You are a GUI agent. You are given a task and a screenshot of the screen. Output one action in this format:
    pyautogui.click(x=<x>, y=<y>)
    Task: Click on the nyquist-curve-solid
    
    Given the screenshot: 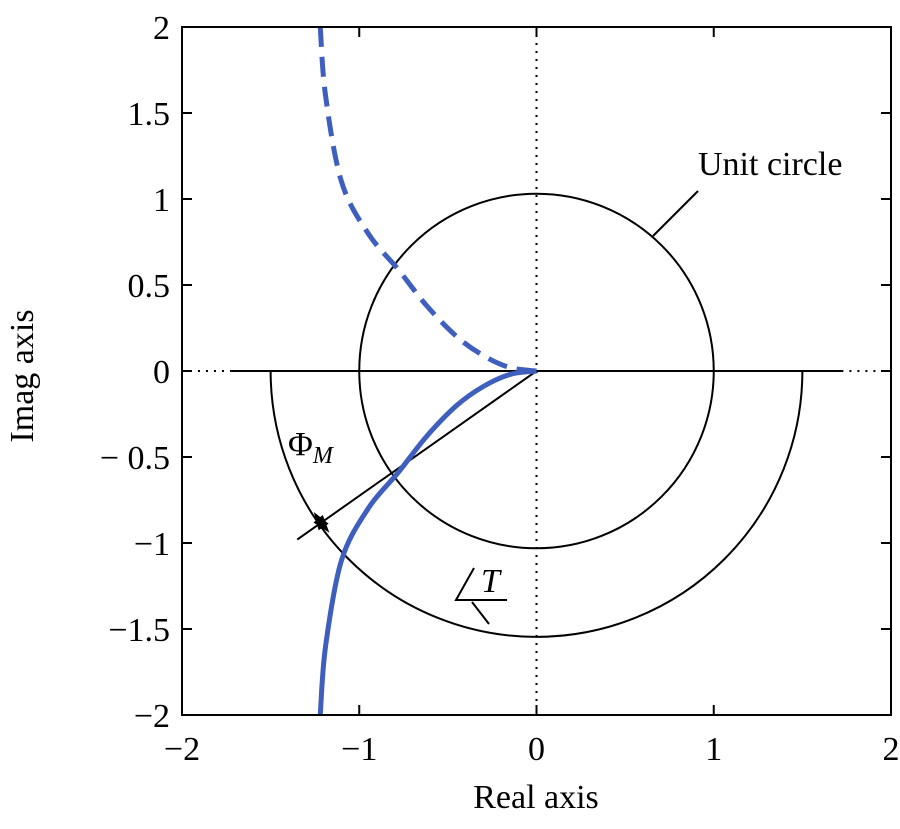 What is the action you would take?
    pyautogui.click(x=427, y=541)
    